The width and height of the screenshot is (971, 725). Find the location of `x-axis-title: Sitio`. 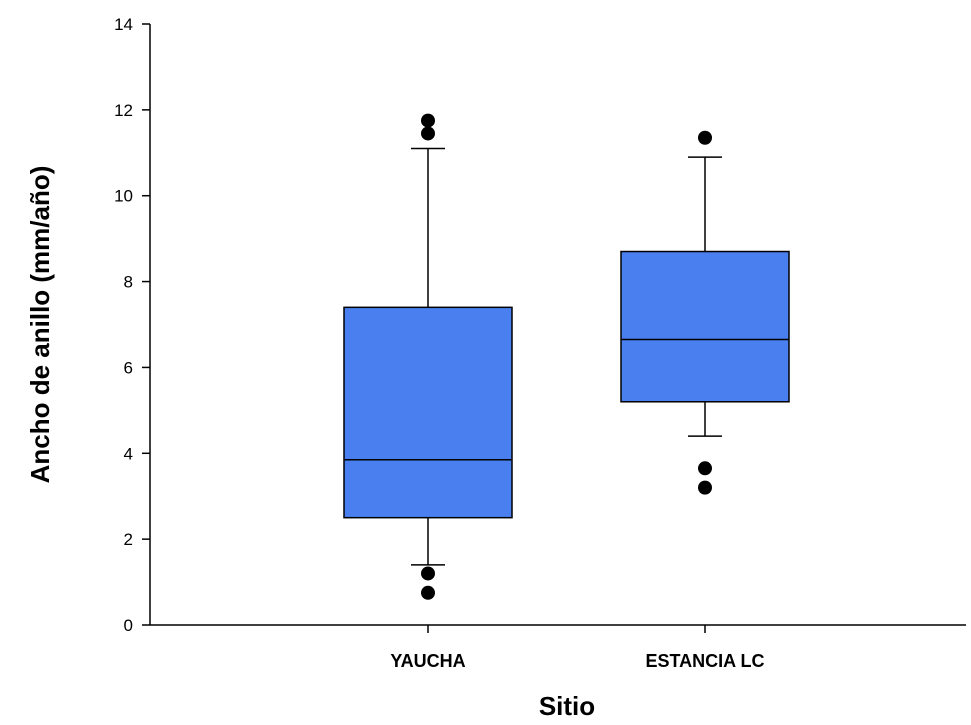

x-axis-title: Sitio is located at coordinates (567, 706).